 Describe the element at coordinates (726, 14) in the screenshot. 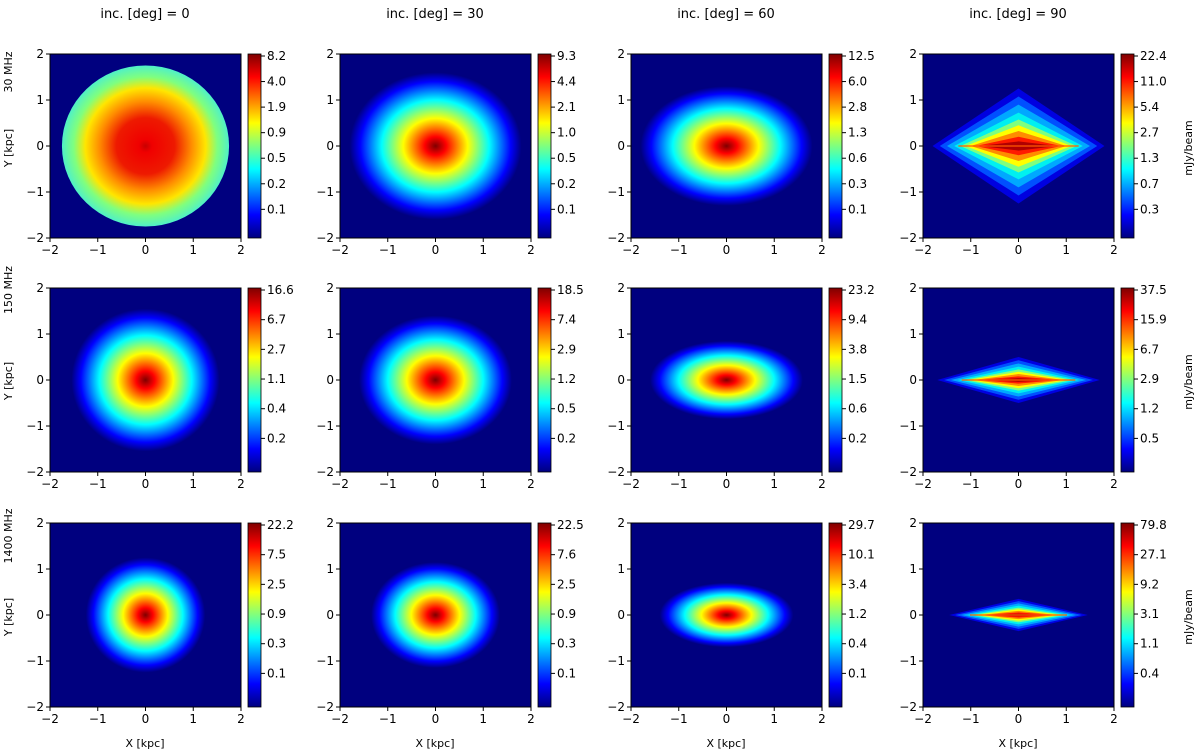

I see `column-title-3: inc. [deg] = 60` at that location.